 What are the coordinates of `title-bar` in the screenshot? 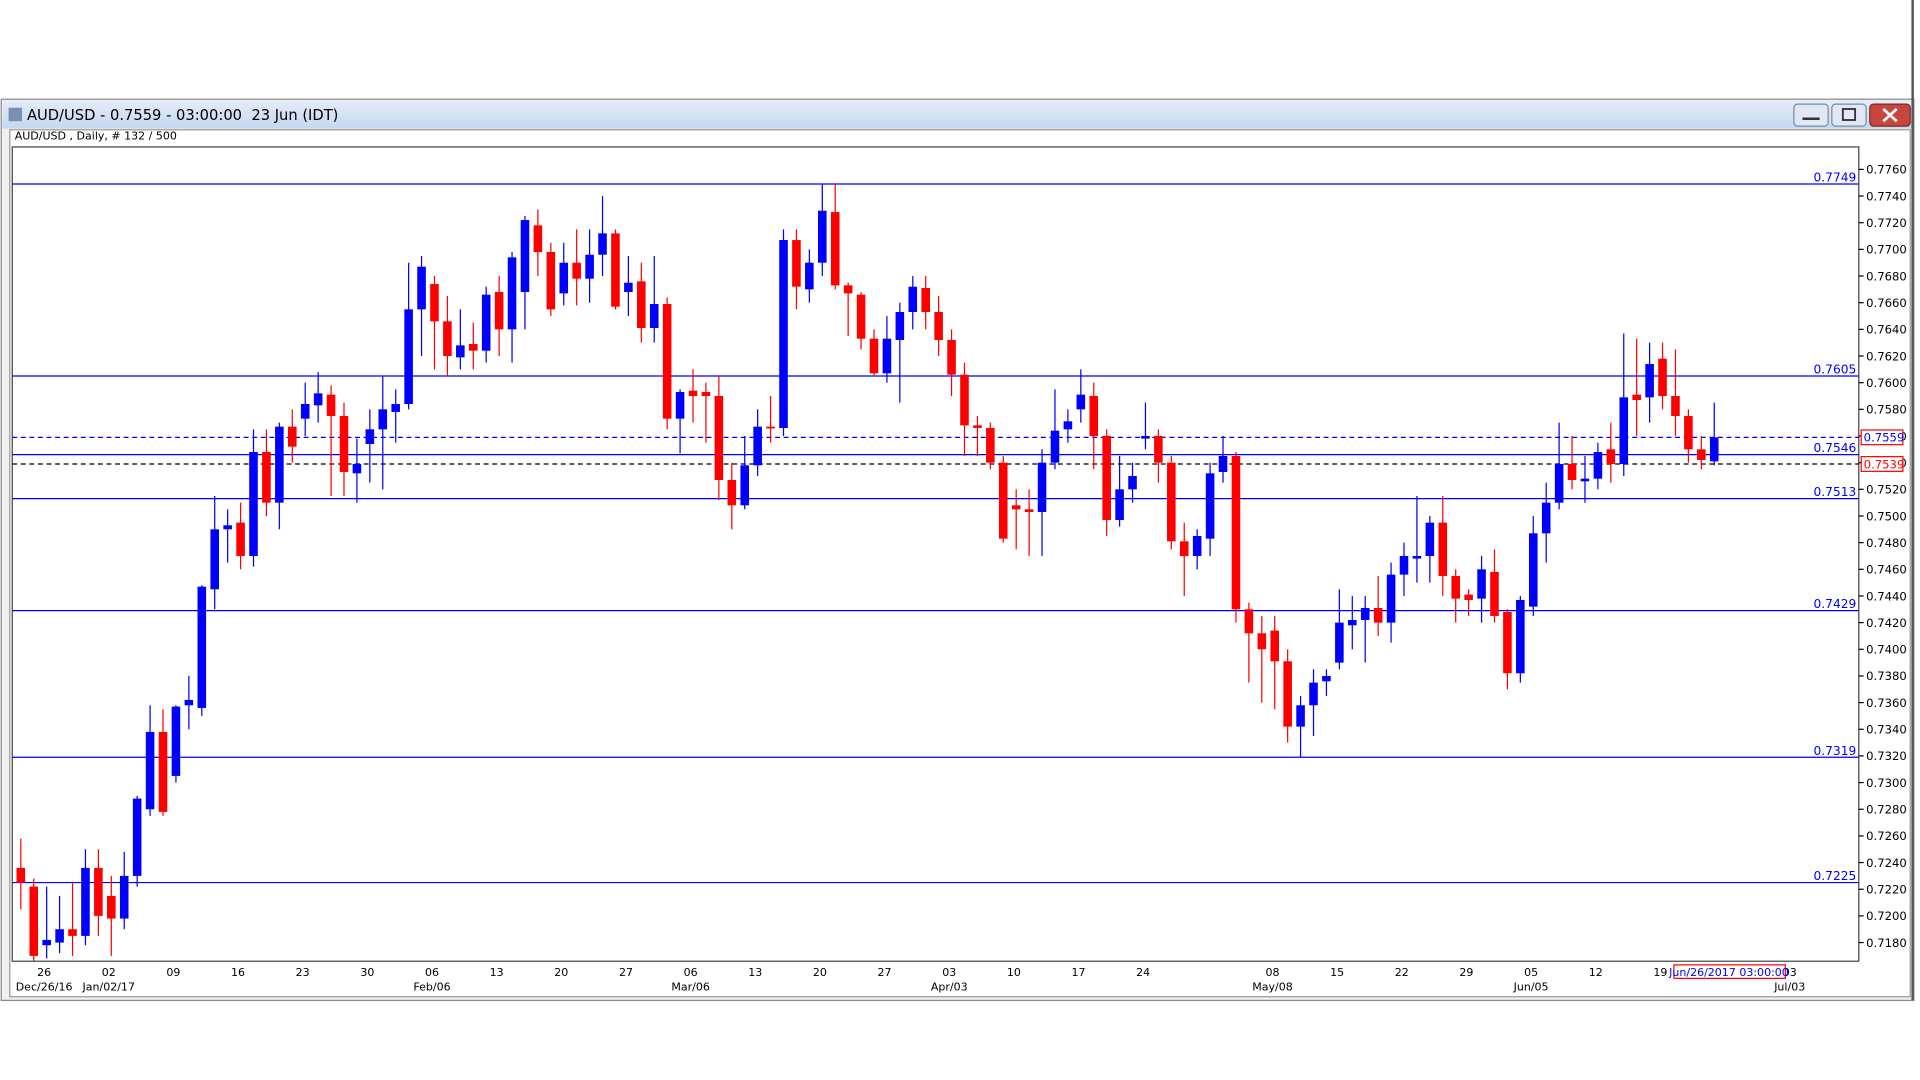 It's located at (957, 114).